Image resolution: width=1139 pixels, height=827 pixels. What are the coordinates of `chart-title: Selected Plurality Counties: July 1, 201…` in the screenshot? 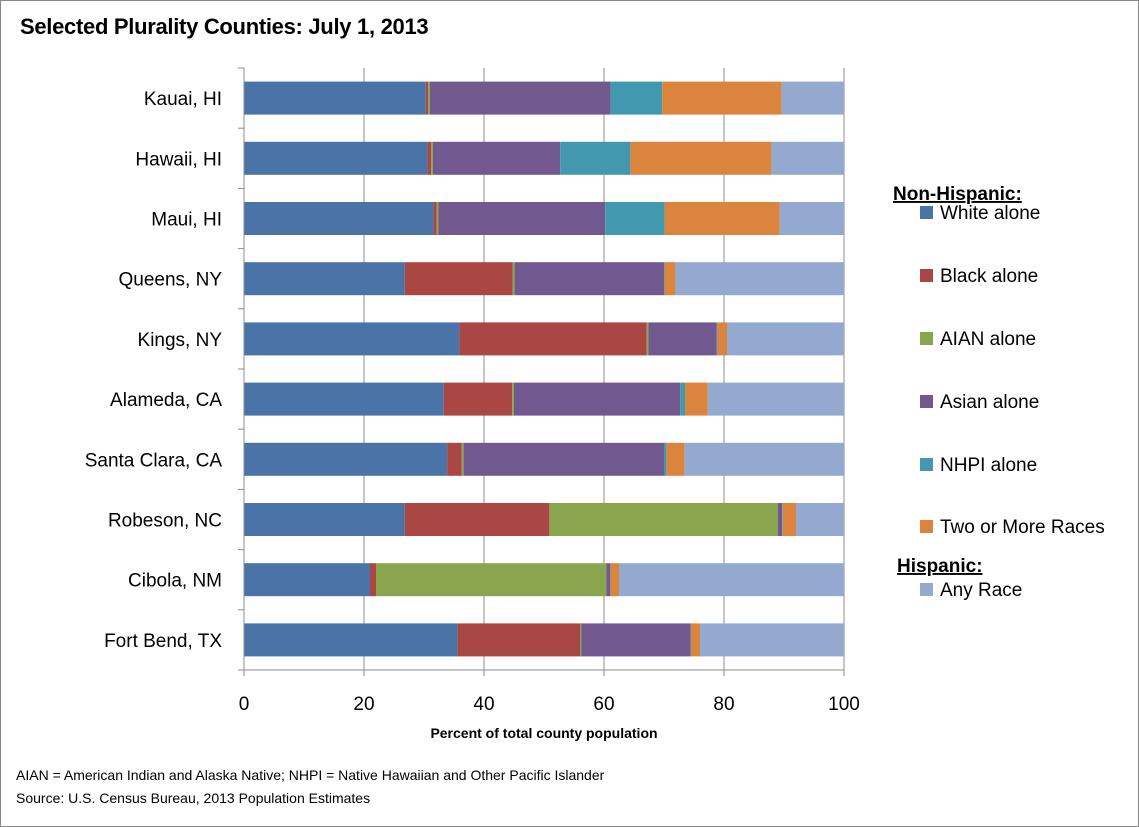 It's located at (224, 26).